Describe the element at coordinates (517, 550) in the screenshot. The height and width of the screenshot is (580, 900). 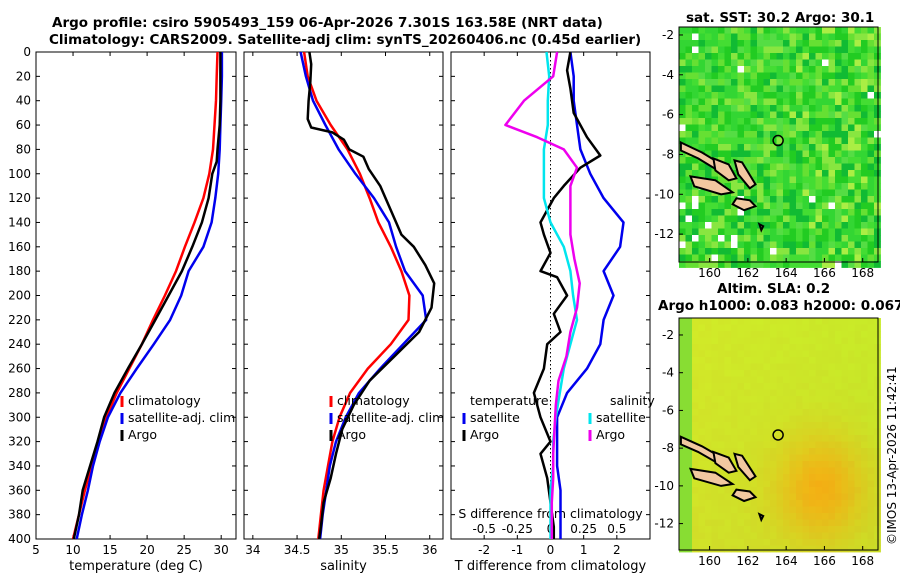
I see `difference-t-x-tick-label: -1` at that location.